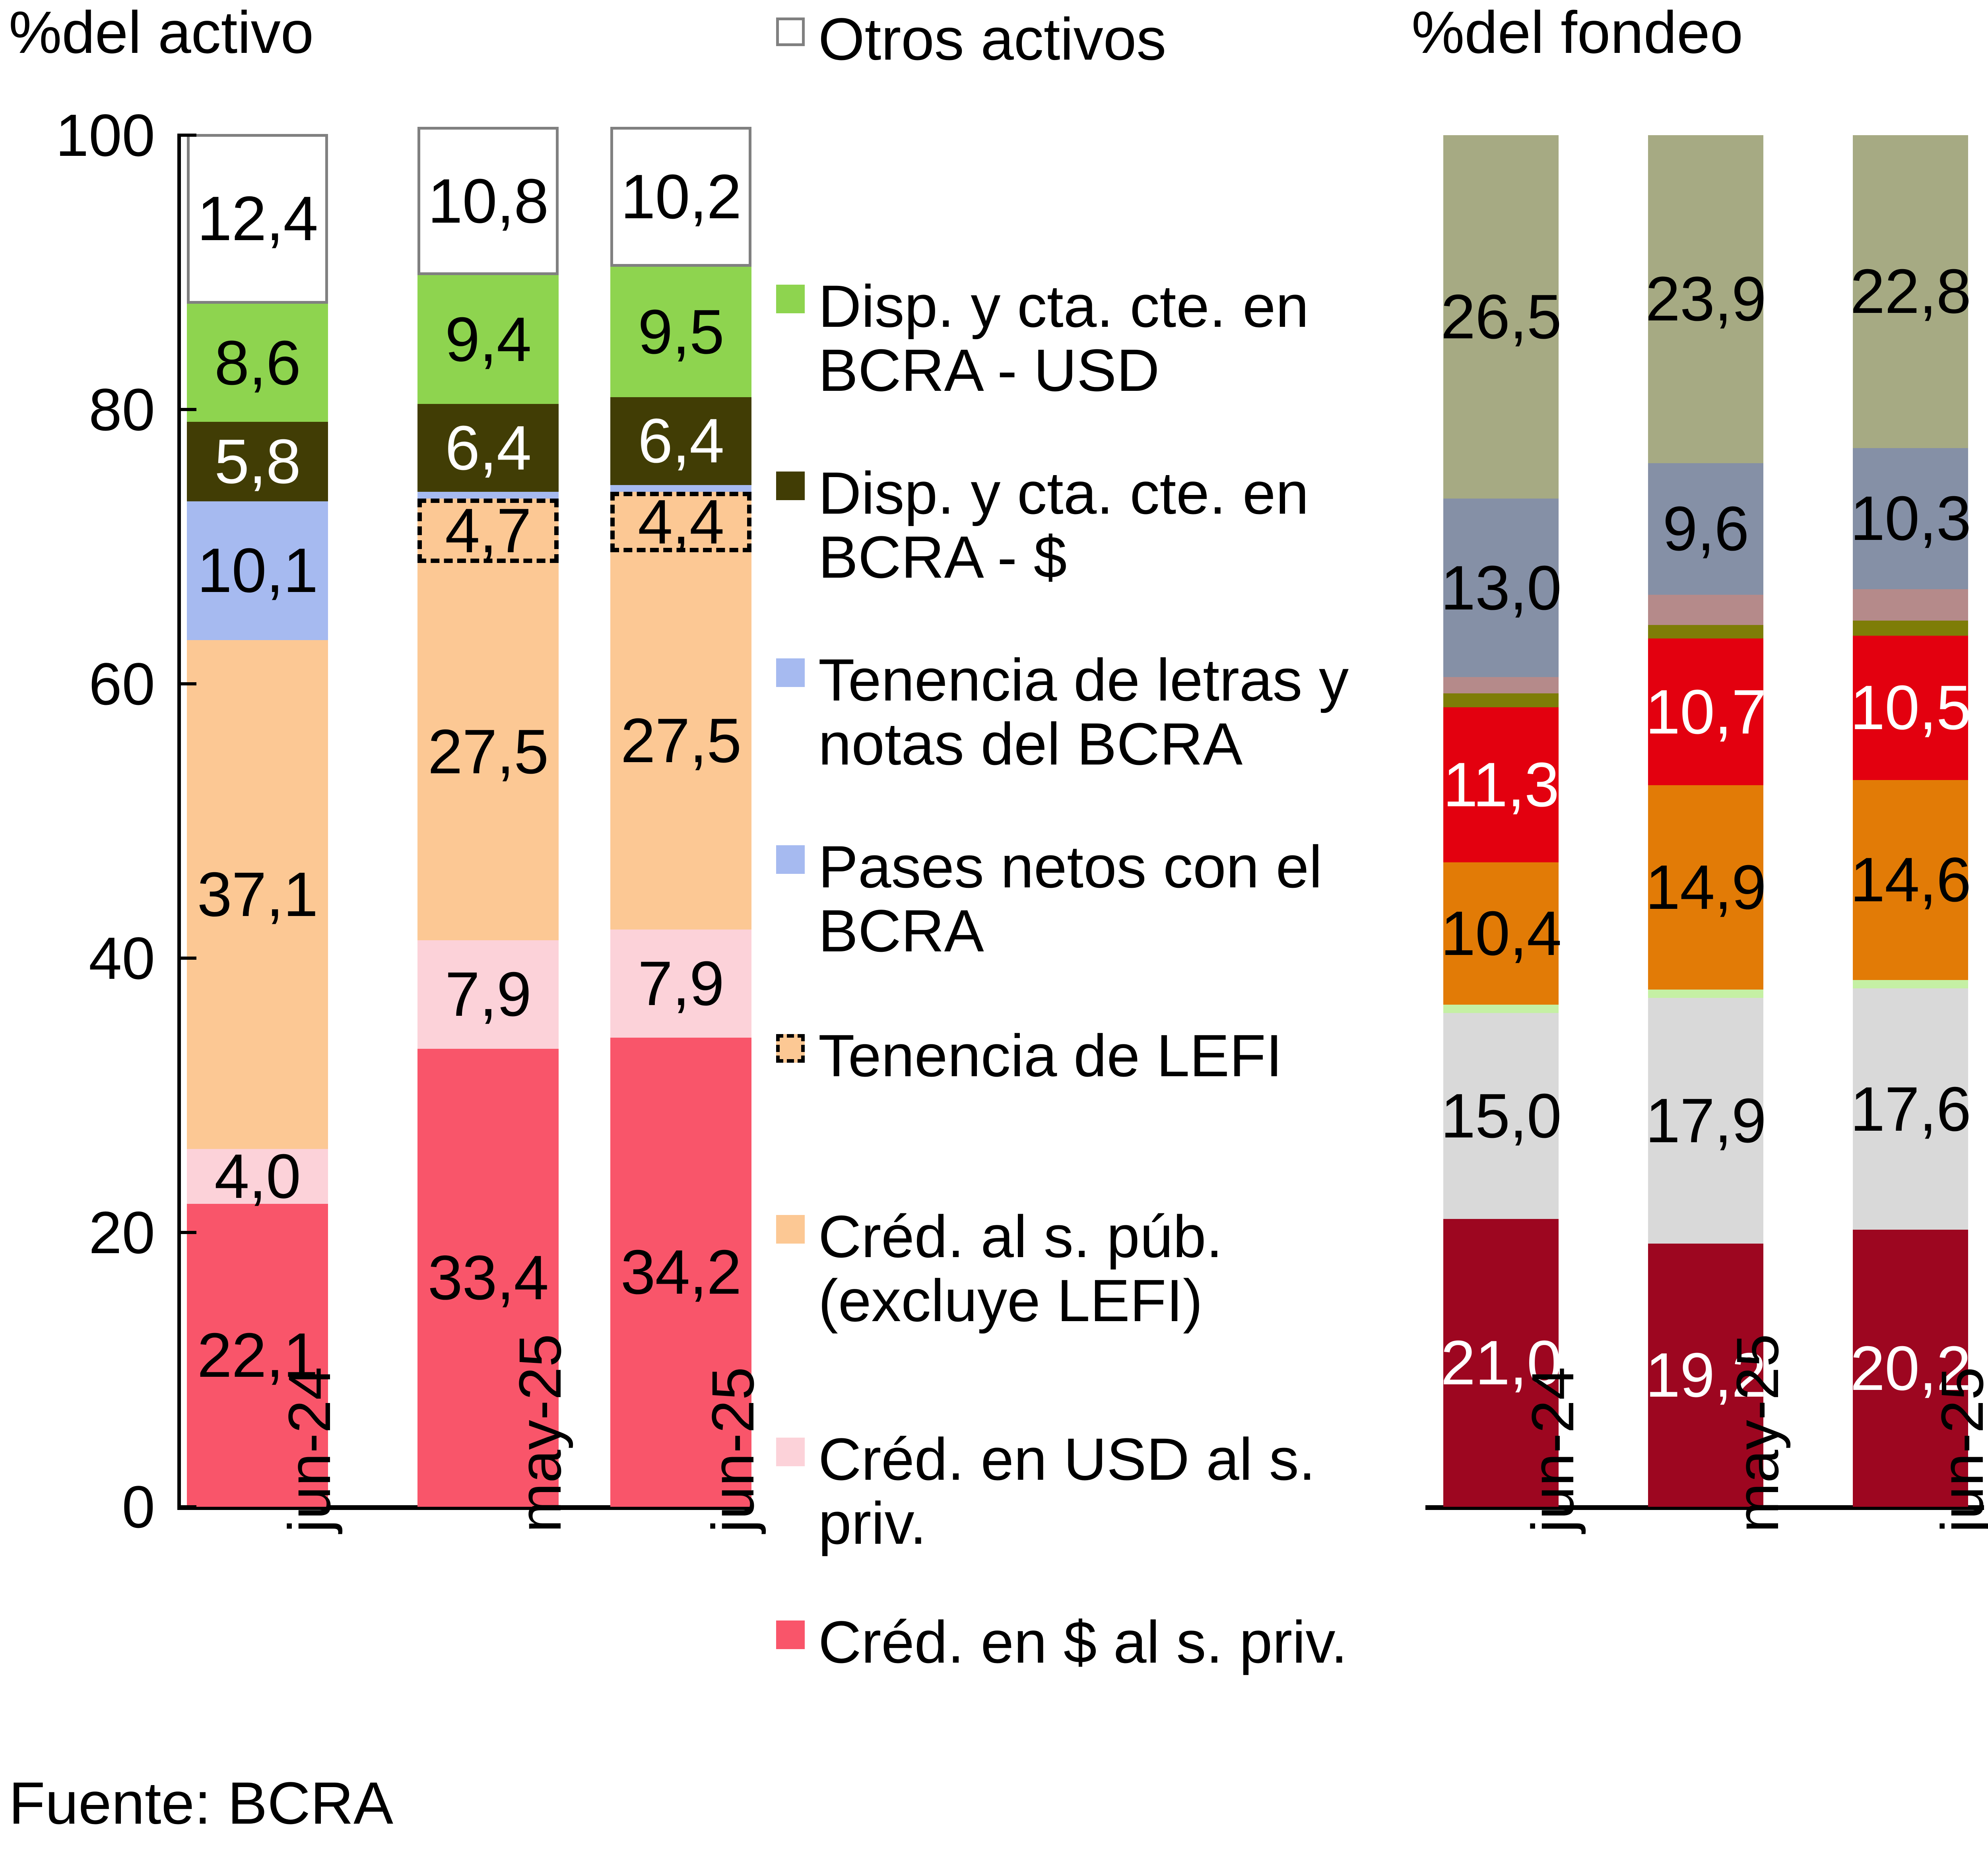 The width and height of the screenshot is (1988, 1865). What do you see at coordinates (680, 983) in the screenshot?
I see `bar-segment-jun-25-1: 7,9` at bounding box center [680, 983].